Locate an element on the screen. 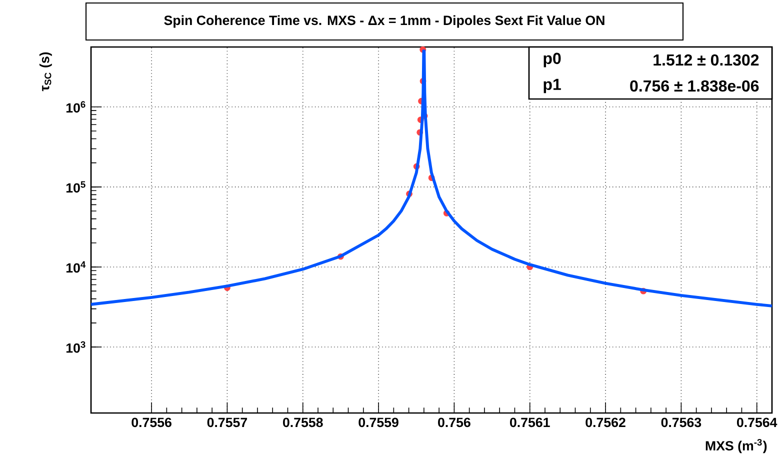  y-tick-label: 10$^{3}$ is located at coordinates (76, 347).